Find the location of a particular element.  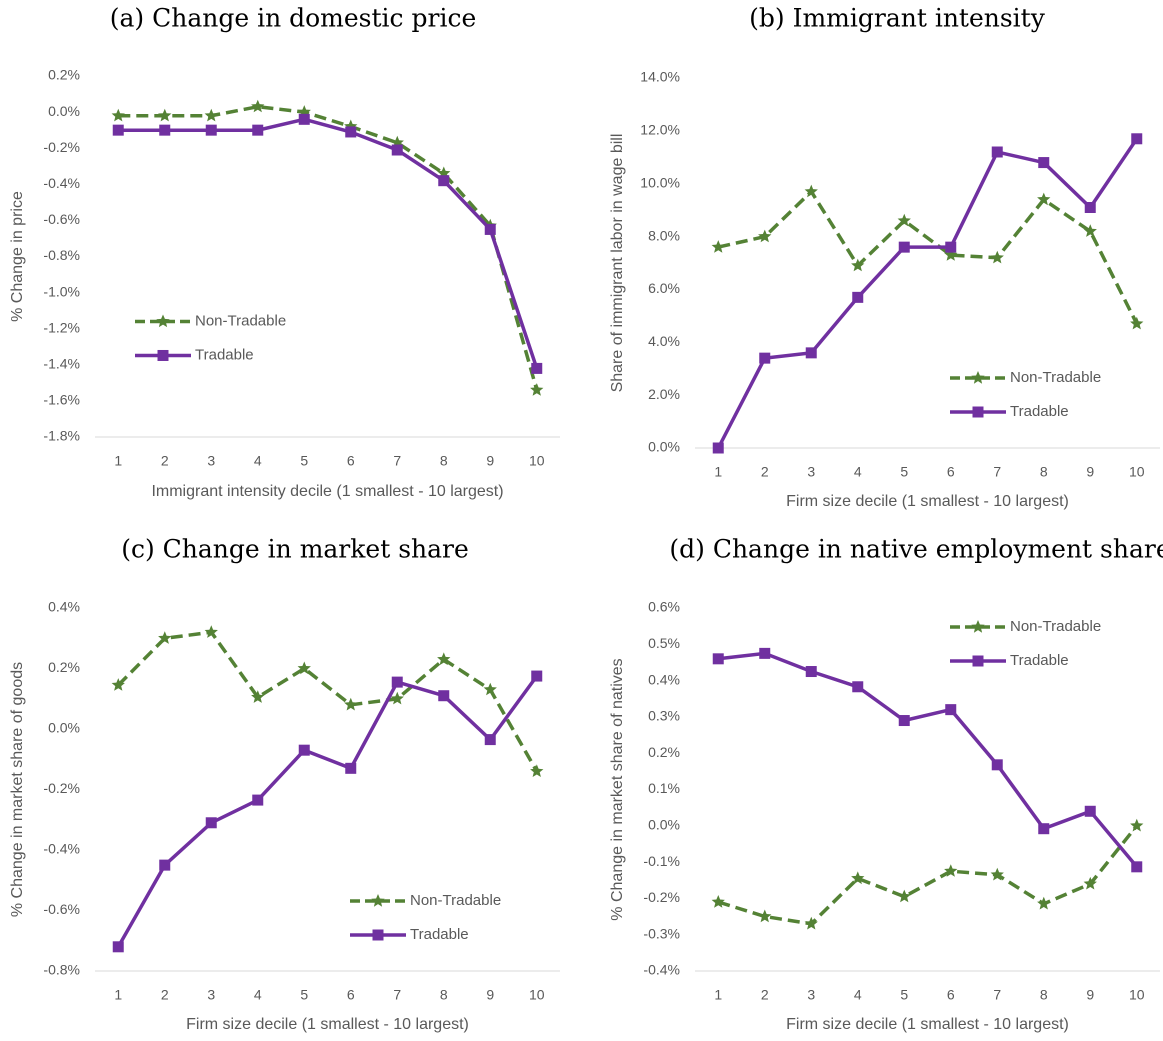

y-tick-label: 0.2% is located at coordinates (664, 752).